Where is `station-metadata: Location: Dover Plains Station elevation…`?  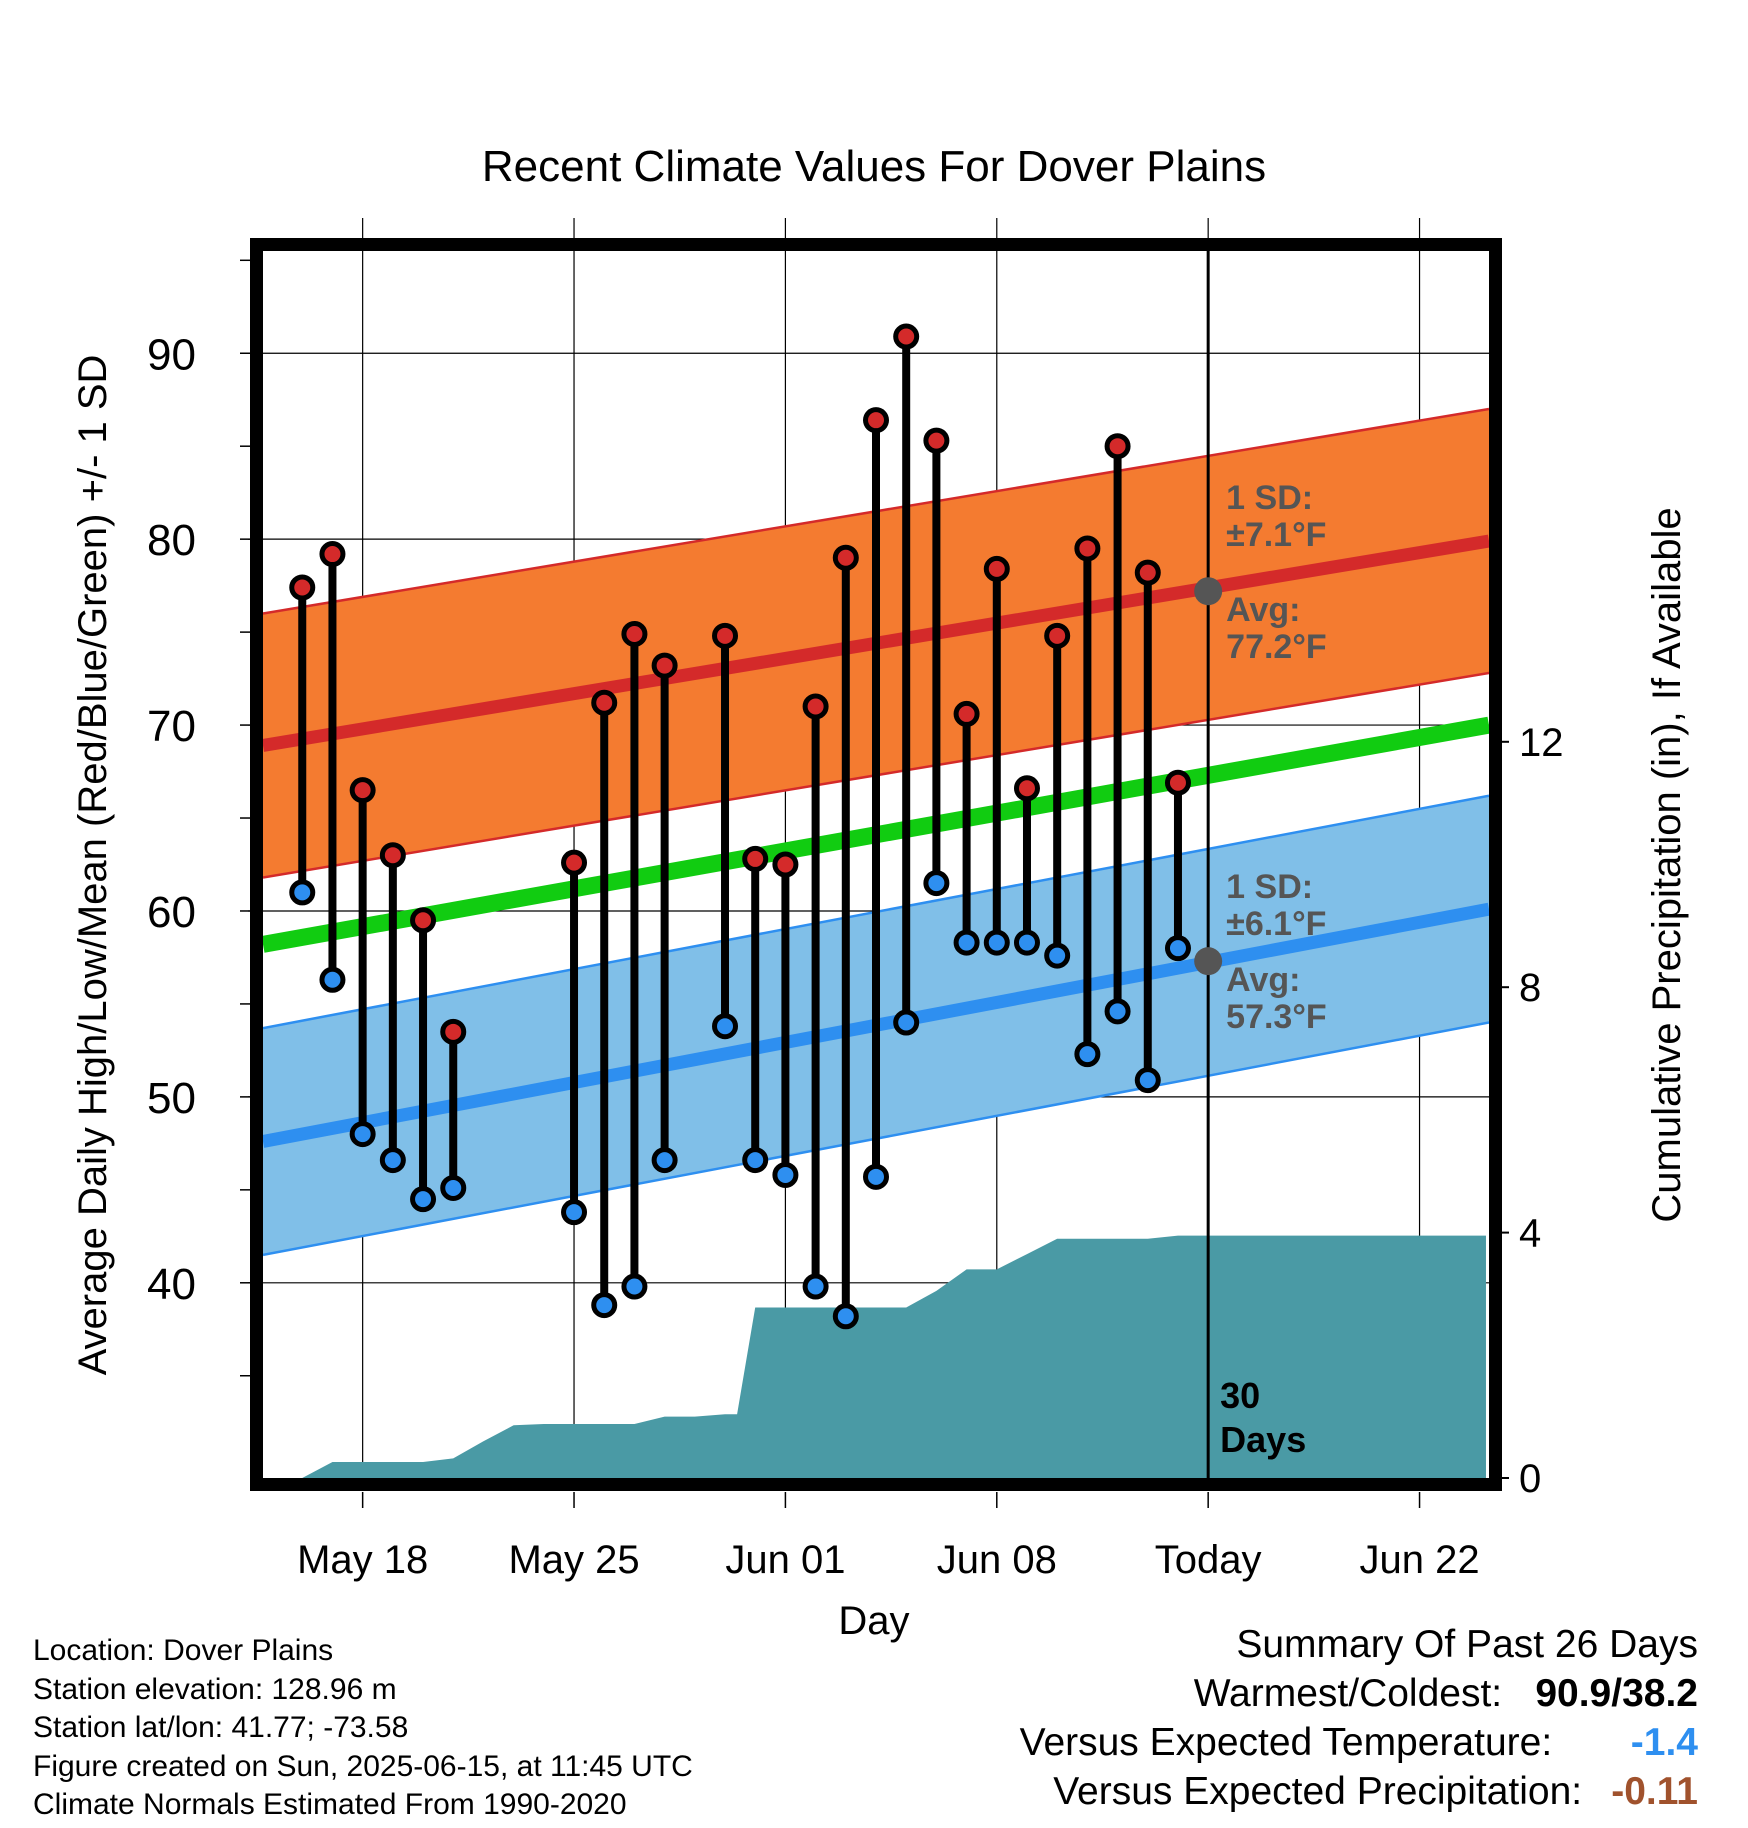
station-metadata: Location: Dover Plains Station elevation… is located at coordinates (363, 1728).